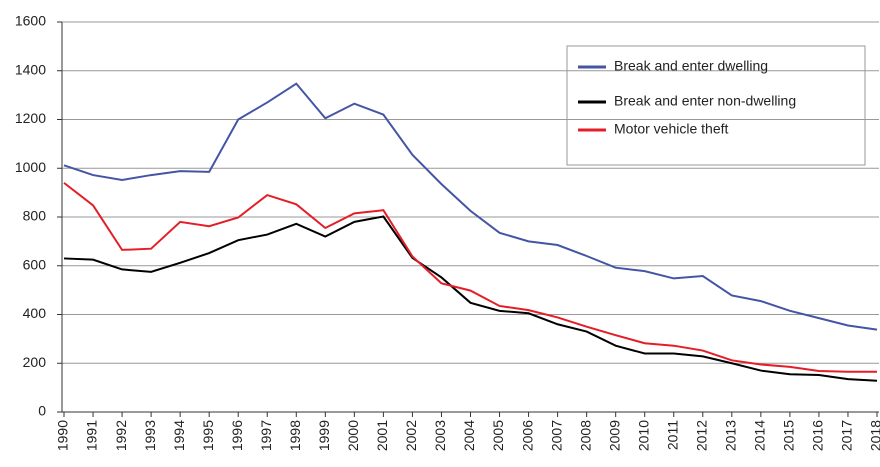  What do you see at coordinates (789, 435) in the screenshot?
I see `x-tick-label: 2015` at bounding box center [789, 435].